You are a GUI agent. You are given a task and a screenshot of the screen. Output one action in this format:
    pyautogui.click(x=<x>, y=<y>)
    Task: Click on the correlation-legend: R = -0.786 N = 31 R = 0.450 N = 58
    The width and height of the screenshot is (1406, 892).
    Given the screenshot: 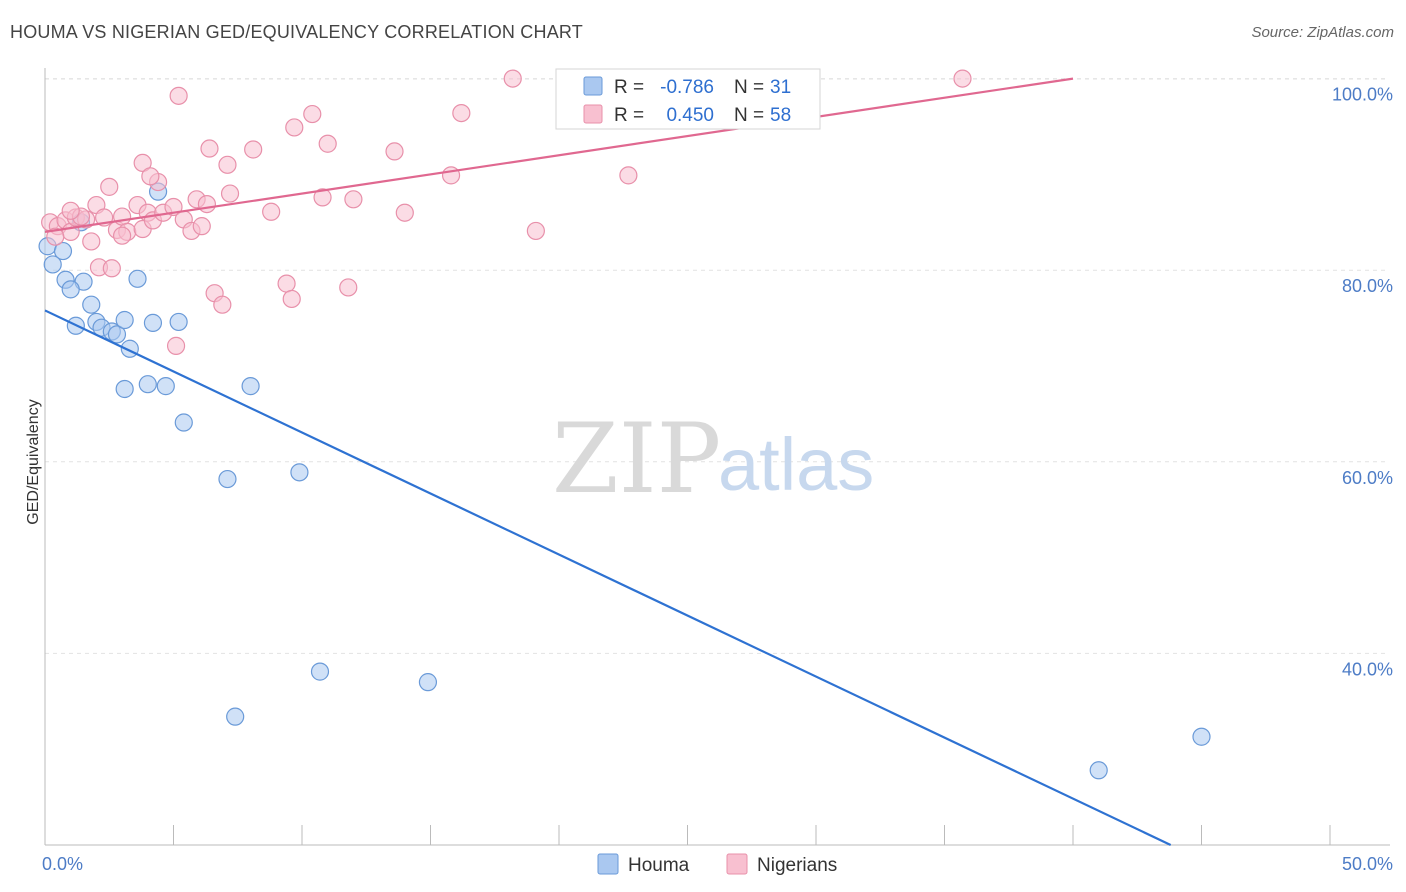 What is the action you would take?
    pyautogui.click(x=688, y=99)
    